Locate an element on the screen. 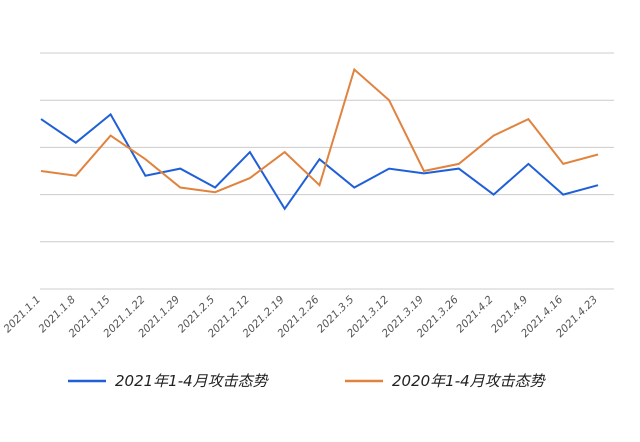 This screenshot has height=442, width=640. x-tick-label: 2021.1.1 is located at coordinates (23, 315).